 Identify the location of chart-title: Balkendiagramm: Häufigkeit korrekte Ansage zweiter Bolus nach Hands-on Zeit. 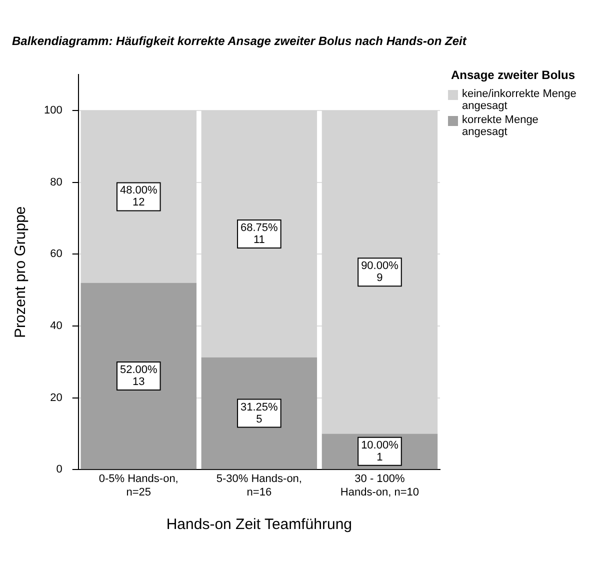
(239, 41).